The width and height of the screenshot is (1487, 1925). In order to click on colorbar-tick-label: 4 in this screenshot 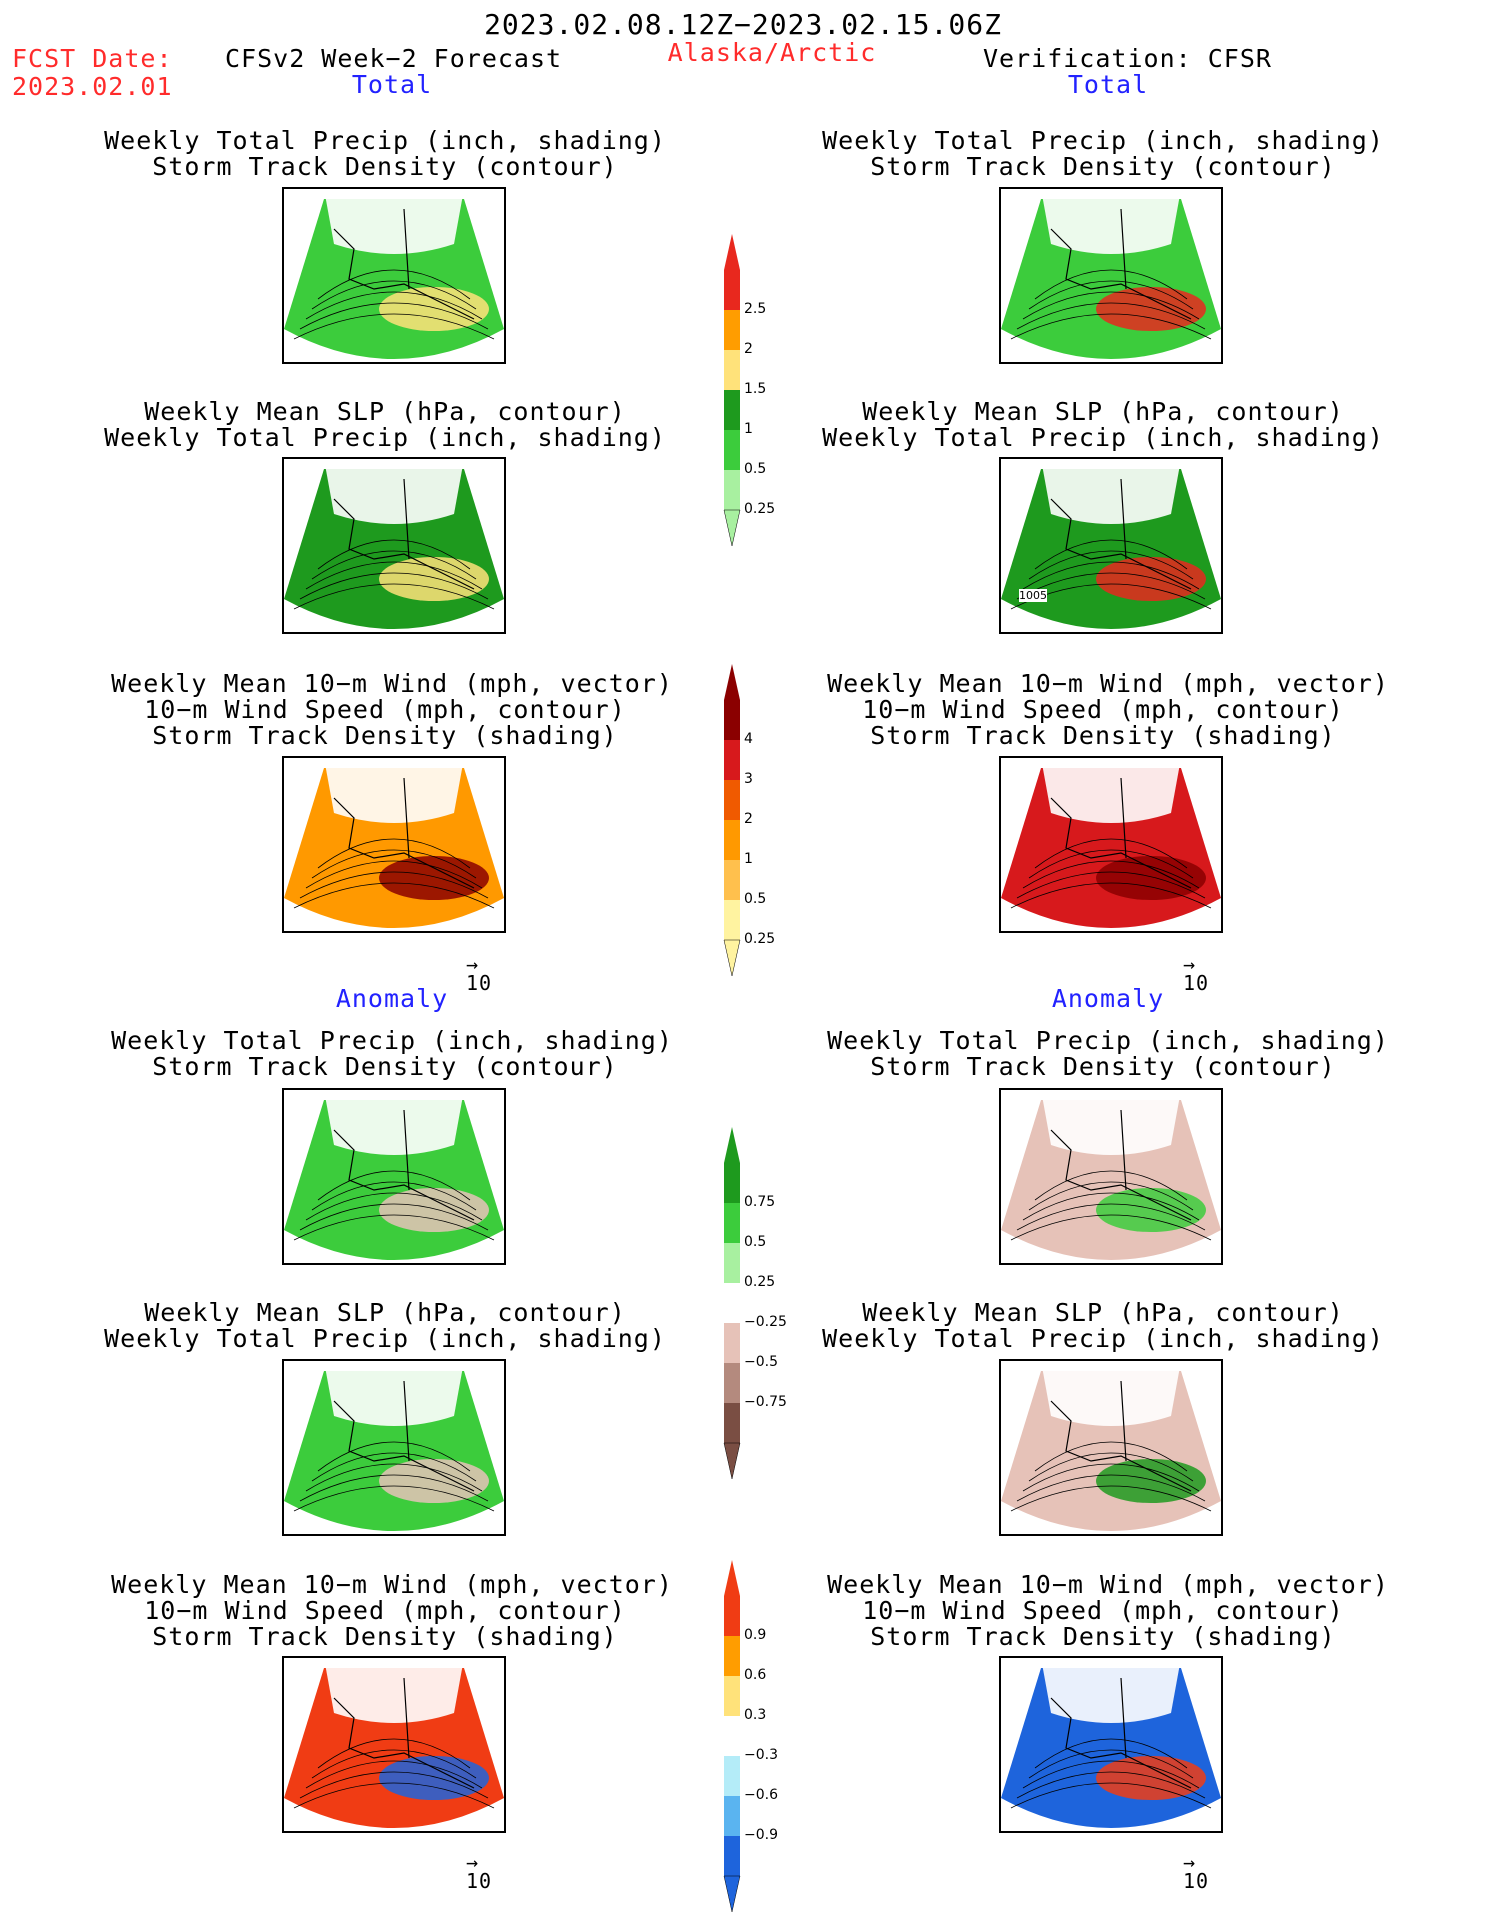, I will do `click(748, 739)`.